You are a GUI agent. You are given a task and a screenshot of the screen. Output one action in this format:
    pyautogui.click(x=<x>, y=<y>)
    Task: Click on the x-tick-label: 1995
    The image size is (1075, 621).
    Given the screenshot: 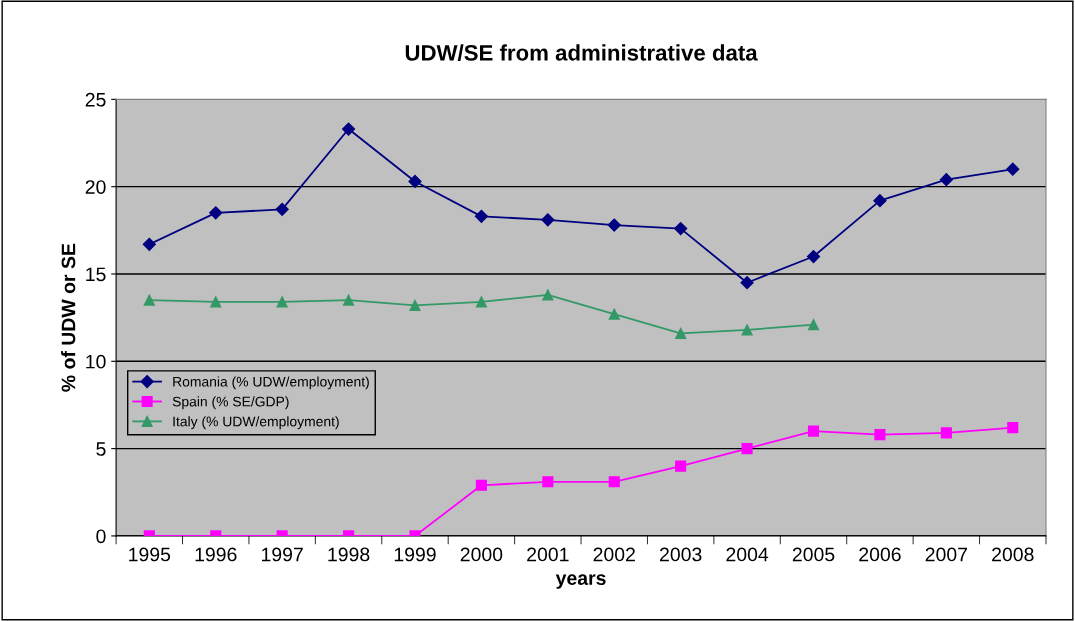 What is the action you would take?
    pyautogui.click(x=150, y=554)
    